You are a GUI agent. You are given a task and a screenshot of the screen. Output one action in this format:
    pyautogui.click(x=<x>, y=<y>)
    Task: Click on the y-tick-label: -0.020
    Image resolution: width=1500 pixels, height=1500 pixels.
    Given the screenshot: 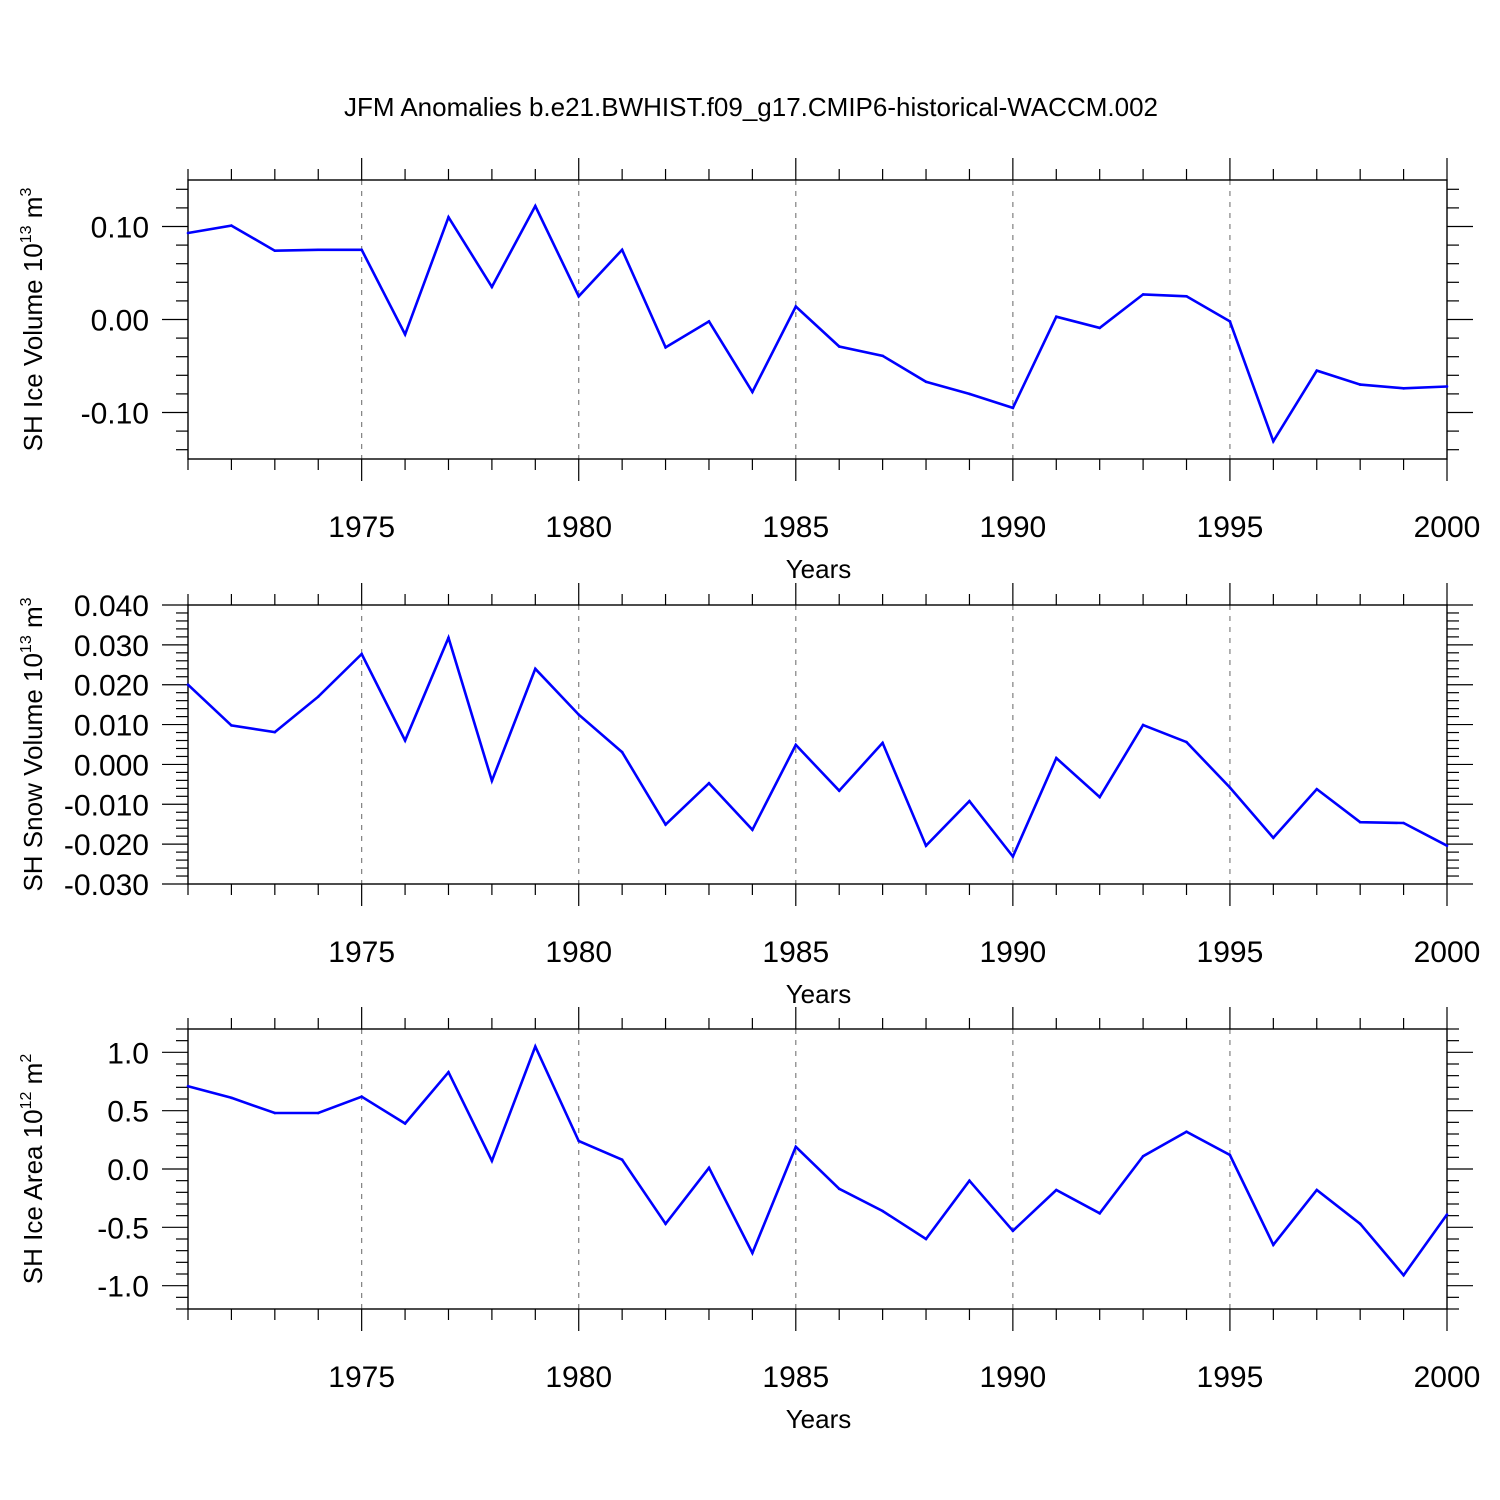 What is the action you would take?
    pyautogui.click(x=106, y=845)
    